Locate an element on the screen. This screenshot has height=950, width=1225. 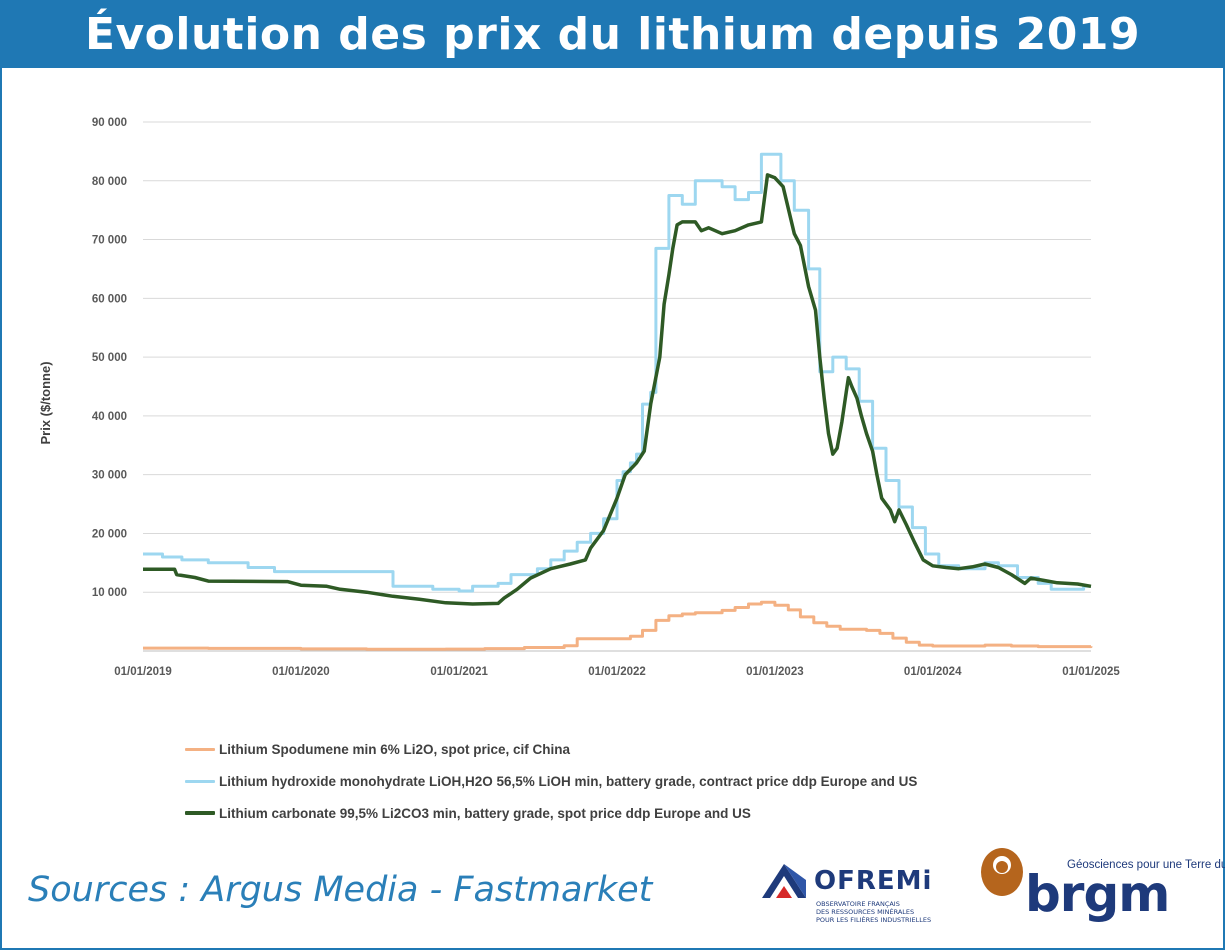
y-tick-label: 70 000 is located at coordinates (109, 241).